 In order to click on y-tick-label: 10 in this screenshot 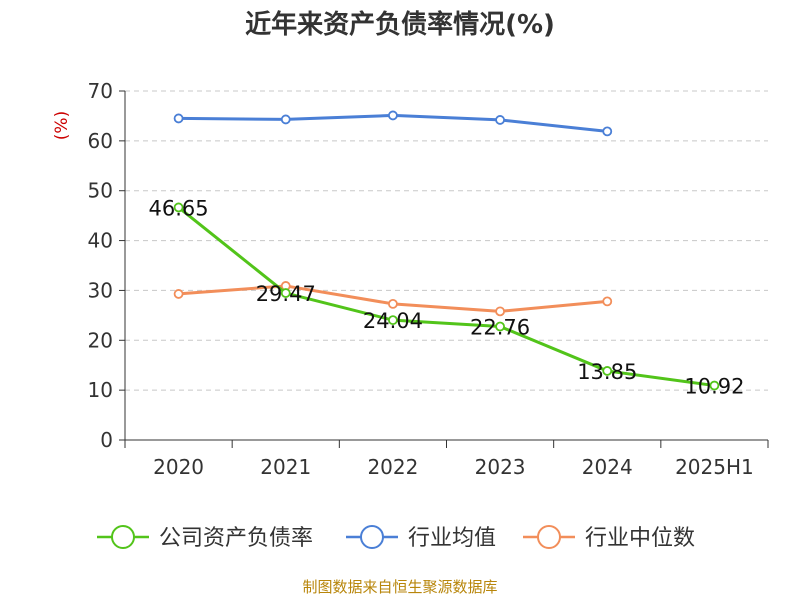, I will do `click(100, 390)`.